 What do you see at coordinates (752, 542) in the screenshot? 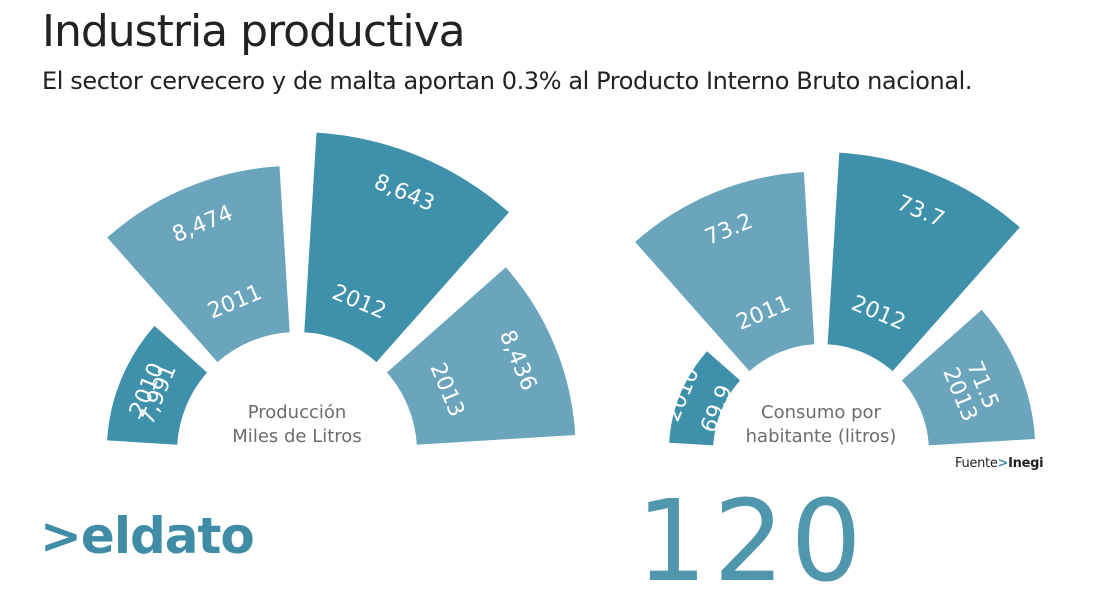
I see `big-number: 120` at bounding box center [752, 542].